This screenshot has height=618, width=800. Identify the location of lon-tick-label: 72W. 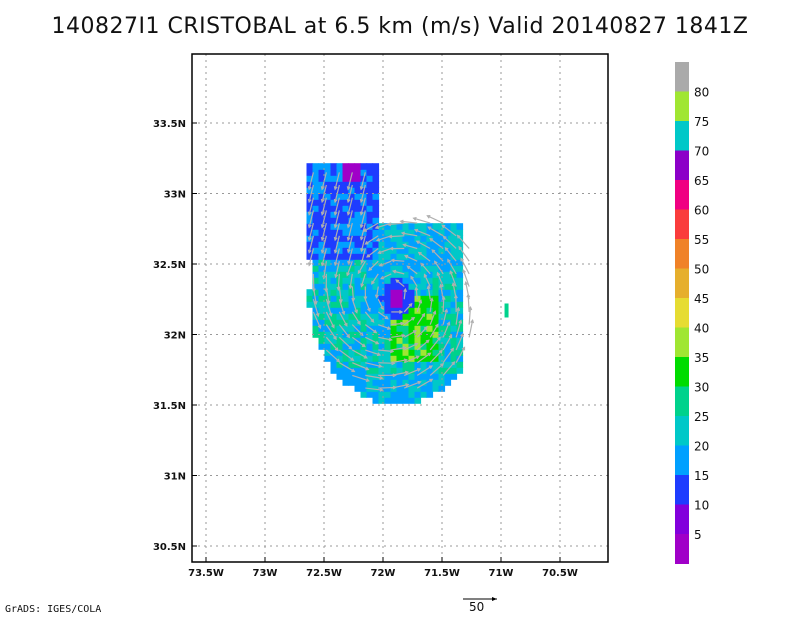
(383, 573).